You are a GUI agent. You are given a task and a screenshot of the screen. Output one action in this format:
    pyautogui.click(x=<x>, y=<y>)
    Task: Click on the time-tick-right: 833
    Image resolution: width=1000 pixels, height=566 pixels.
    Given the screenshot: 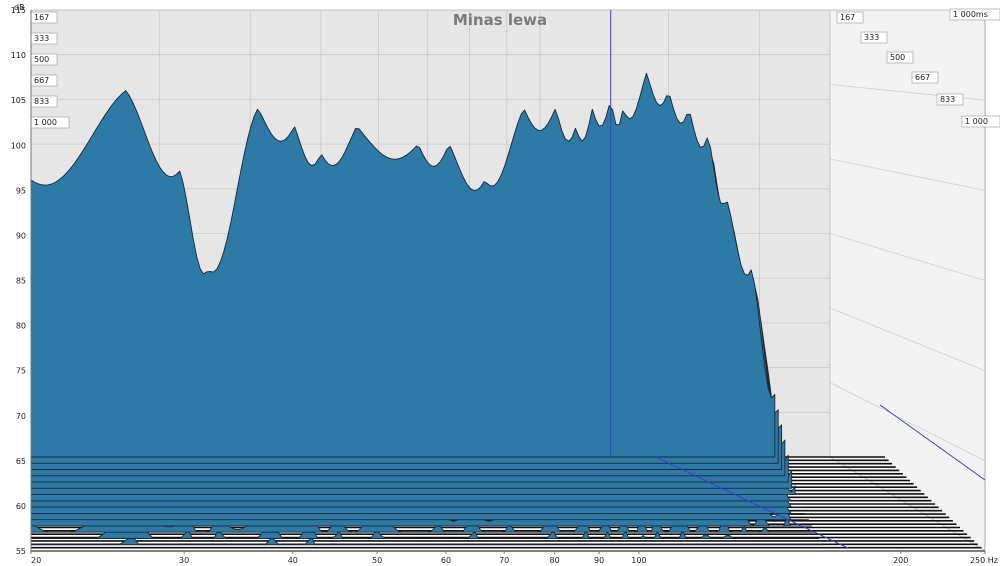 What is the action you would take?
    pyautogui.click(x=950, y=99)
    